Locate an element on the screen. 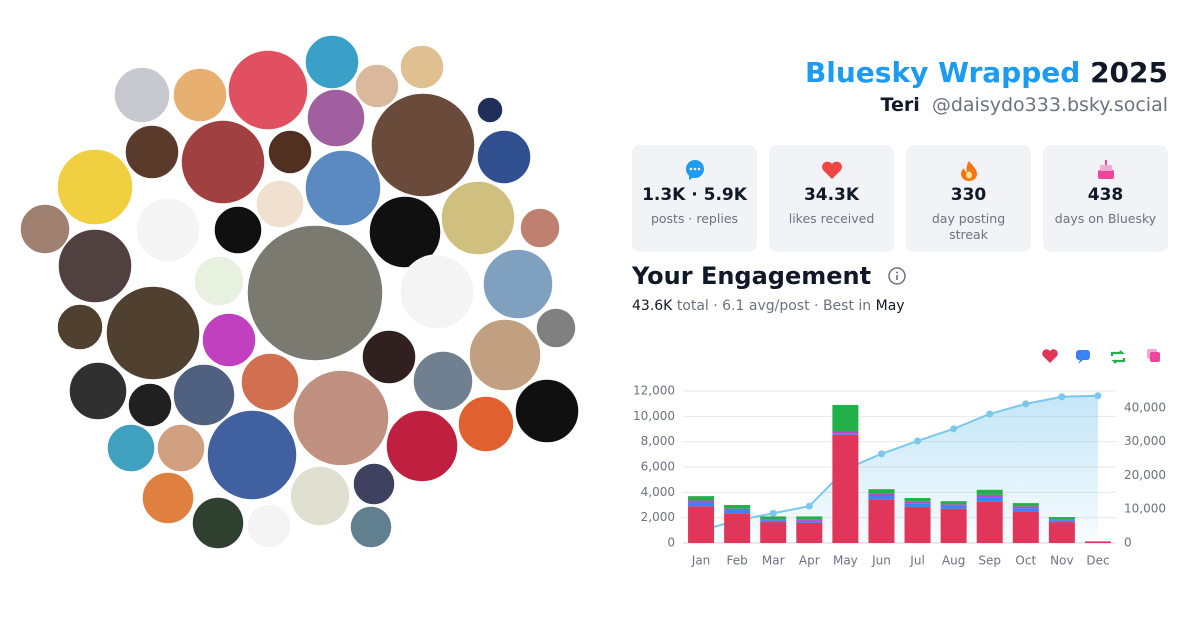 The image size is (1200, 630). x-tick-label: Jul is located at coordinates (916, 561).